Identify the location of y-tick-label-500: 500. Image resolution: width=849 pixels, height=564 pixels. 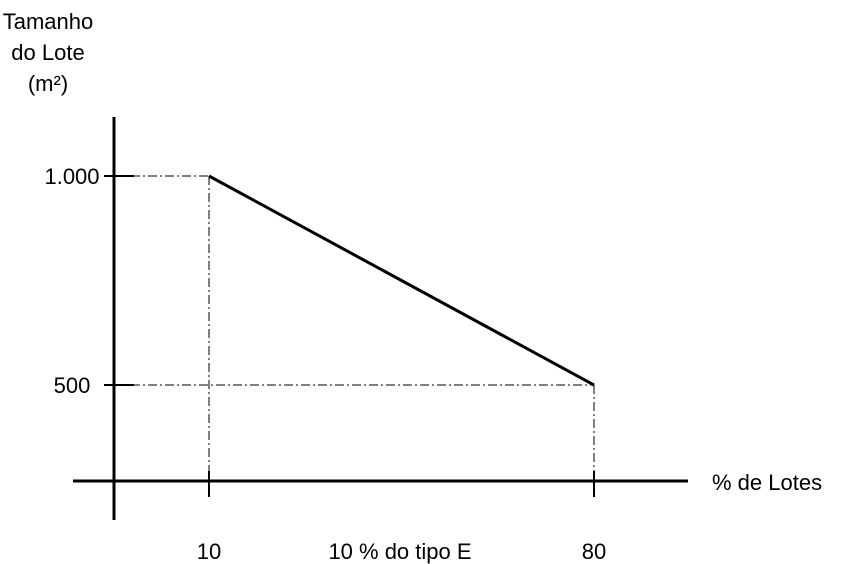
(72, 385).